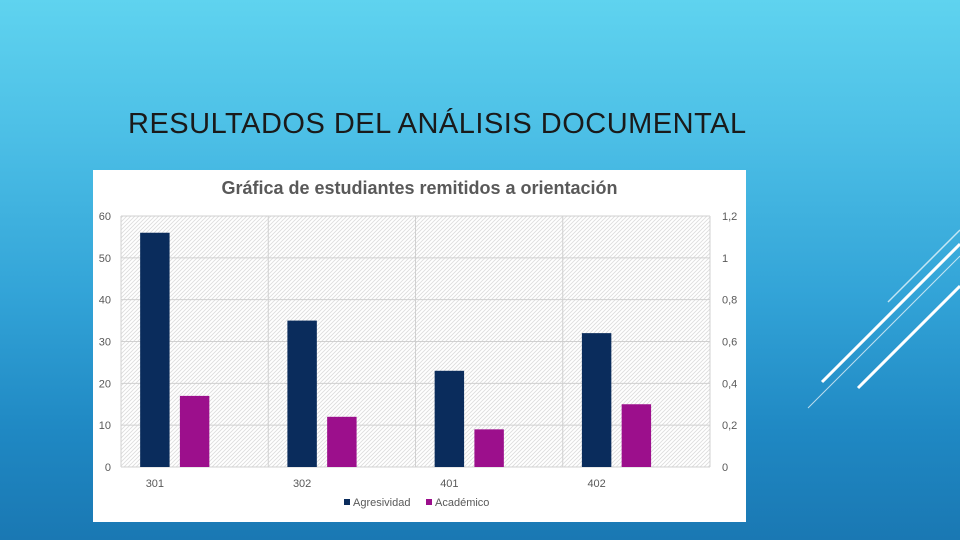 The image size is (960, 540). I want to click on y2-tick-label: 0,4, so click(729, 384).